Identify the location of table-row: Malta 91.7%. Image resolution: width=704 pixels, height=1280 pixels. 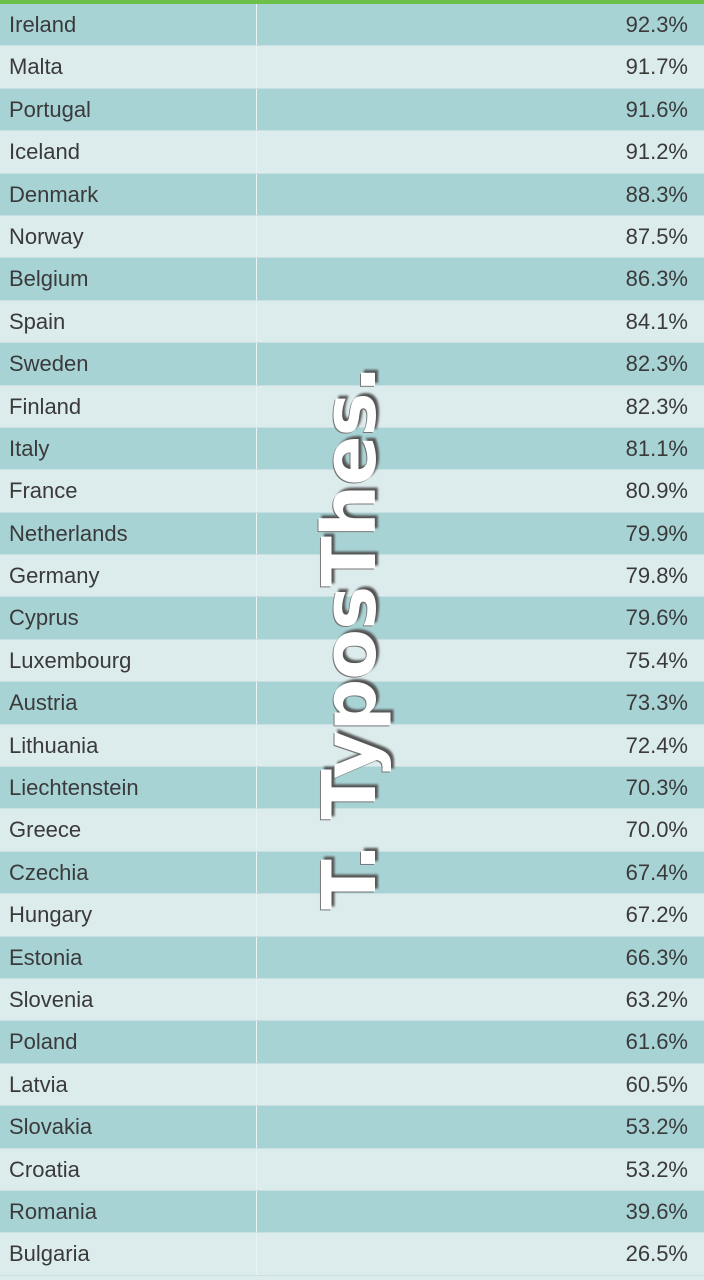
(352, 67).